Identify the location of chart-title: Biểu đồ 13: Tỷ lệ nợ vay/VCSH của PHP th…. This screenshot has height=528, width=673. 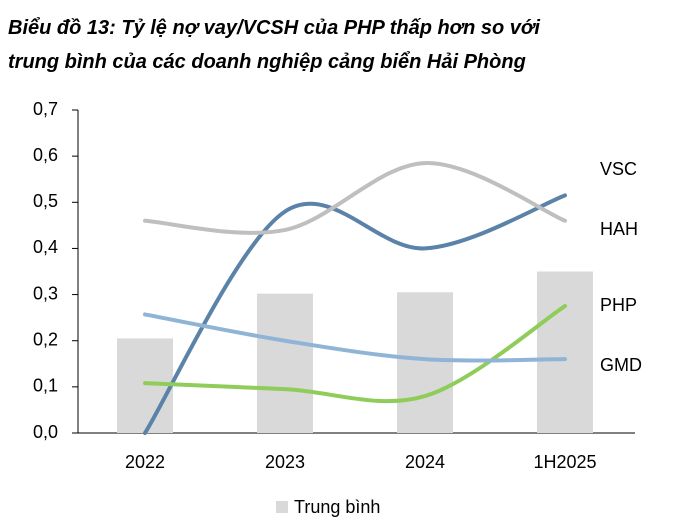
(274, 28).